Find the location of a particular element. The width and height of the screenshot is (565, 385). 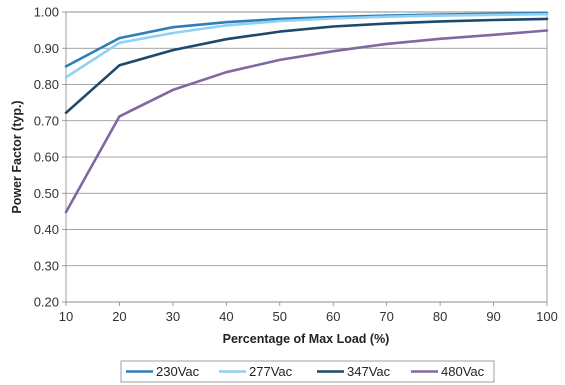

x-tick-label: 60 is located at coordinates (333, 316).